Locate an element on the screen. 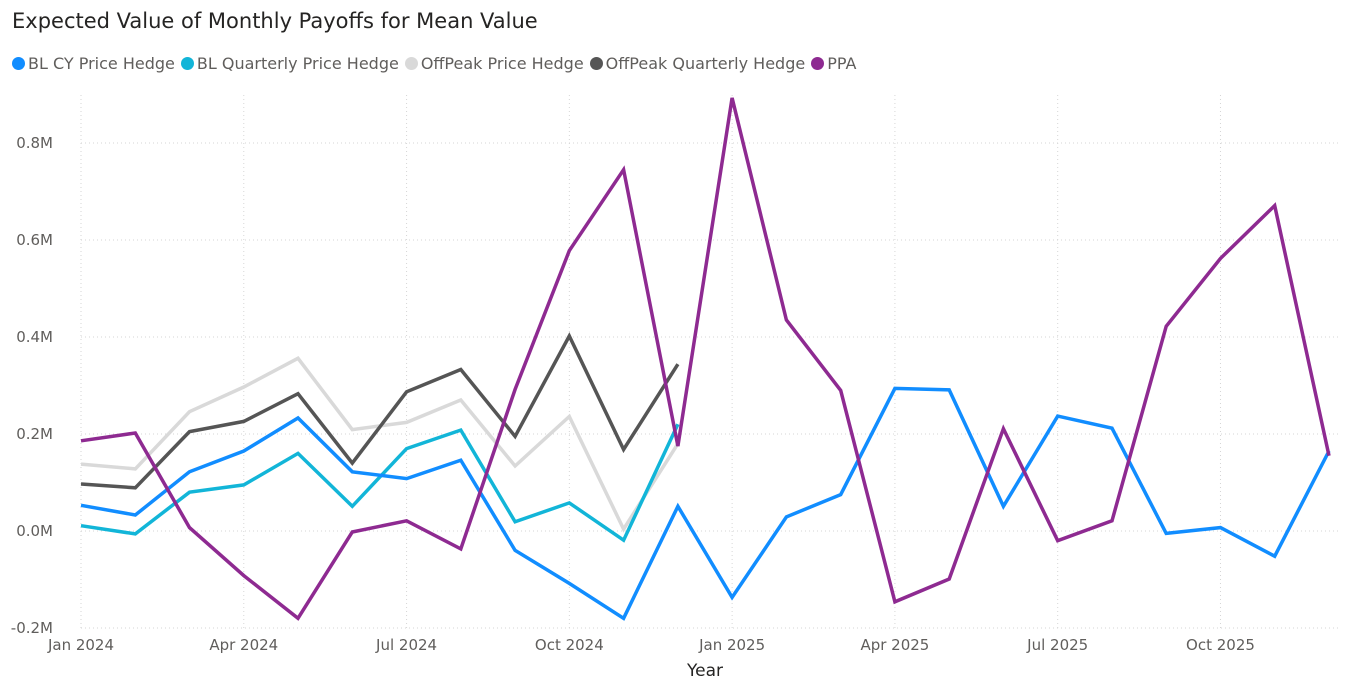 The image size is (1354, 685). x-tick-label: Jul 2024 is located at coordinates (406, 645).